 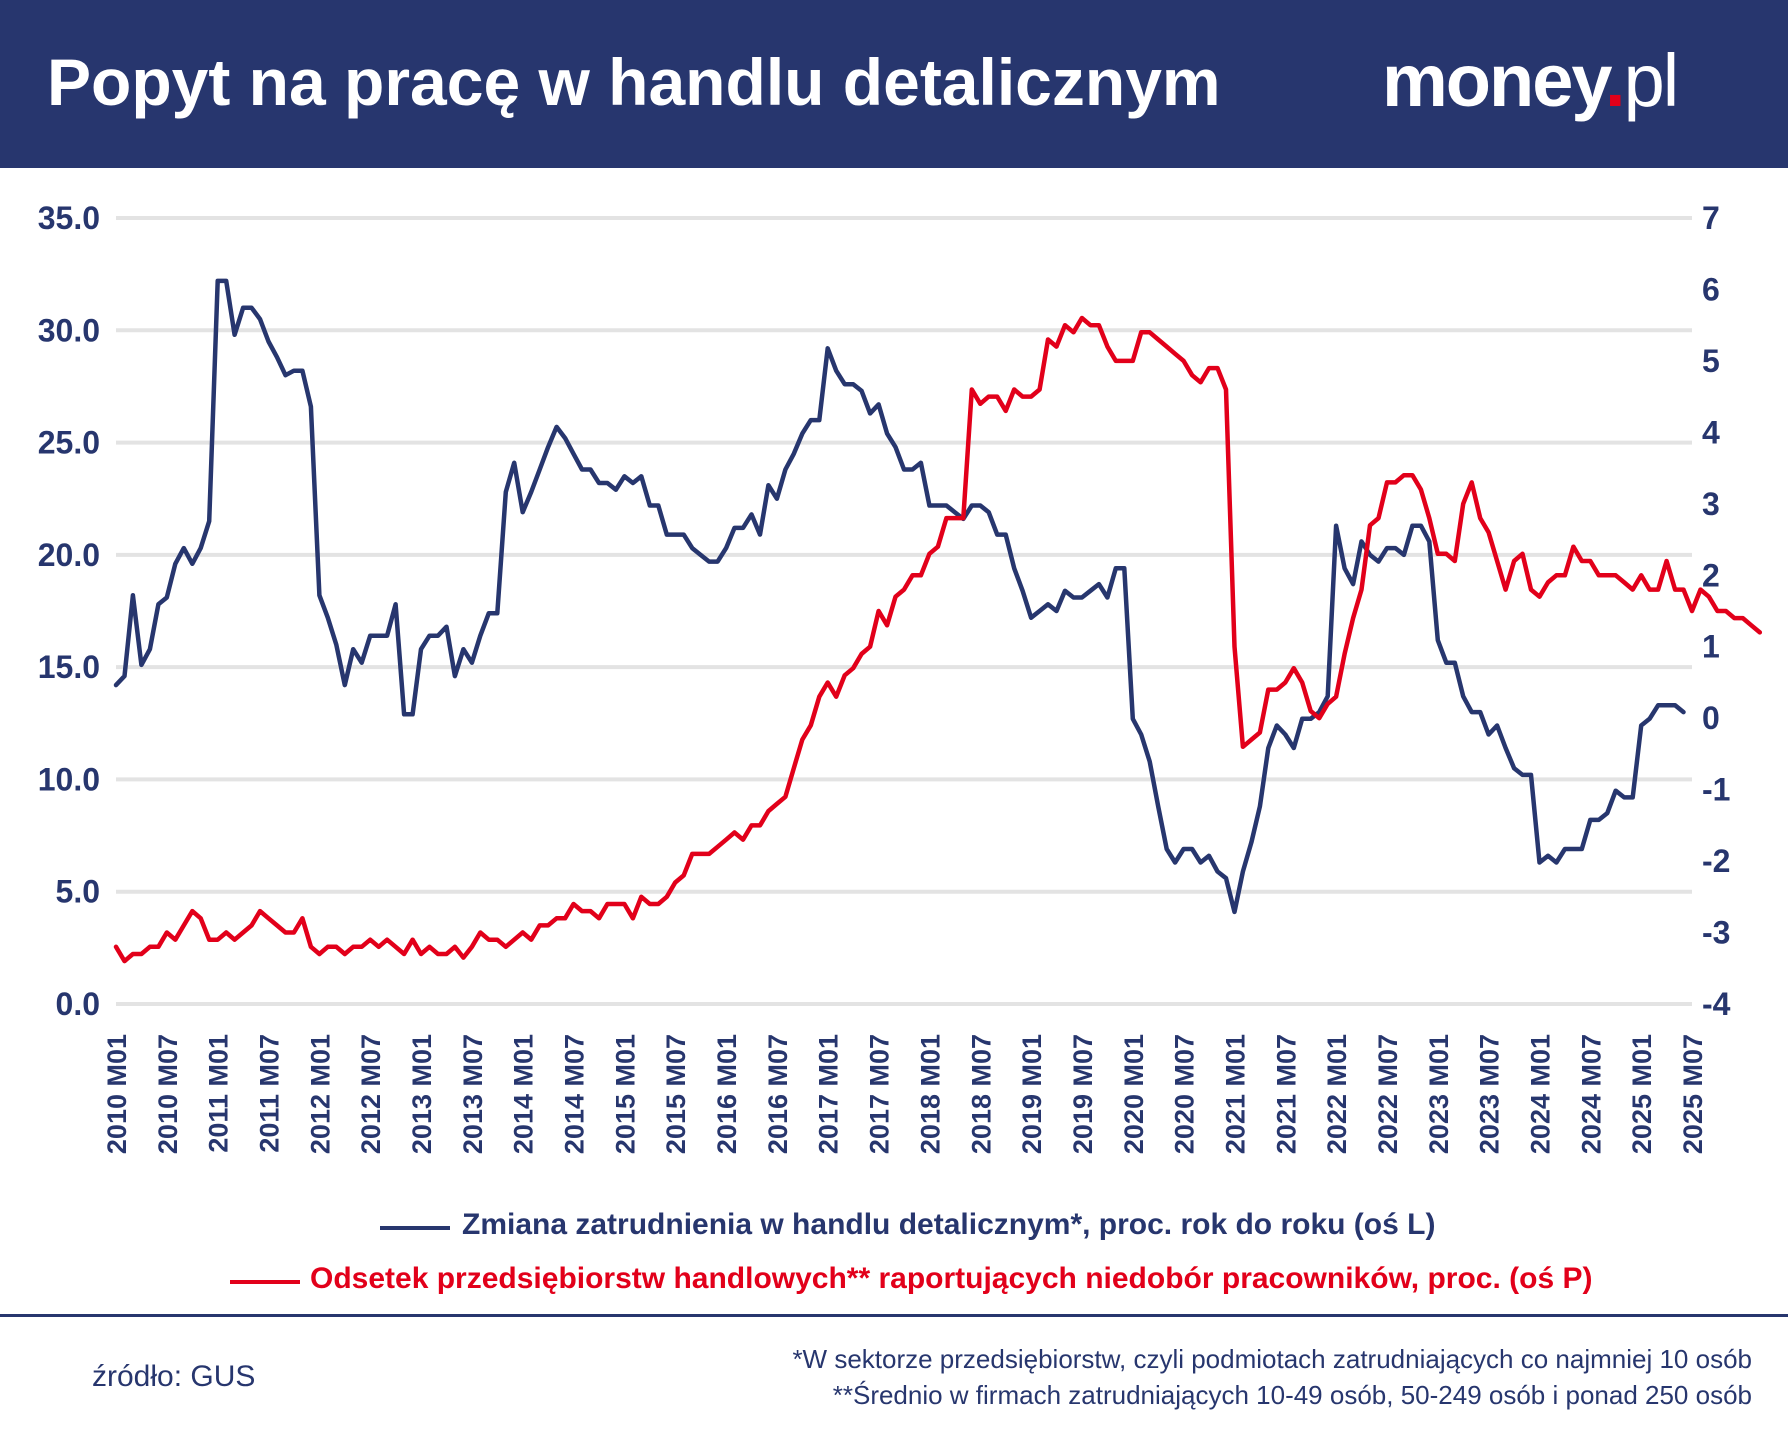 What do you see at coordinates (1716, 790) in the screenshot?
I see `right-axis-tick: -1` at bounding box center [1716, 790].